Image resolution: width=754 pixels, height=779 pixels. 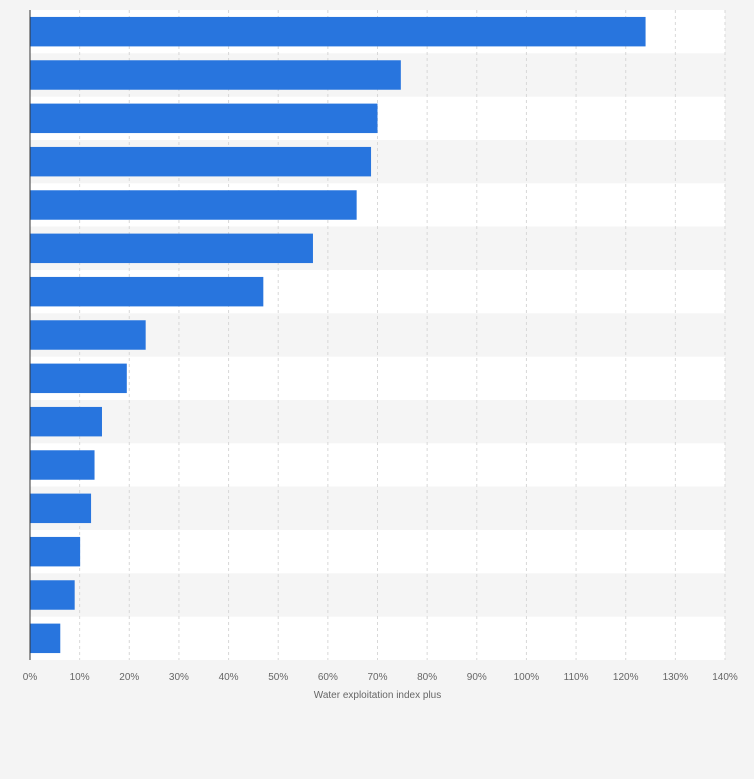 I want to click on x-tick-label: 140%, so click(x=725, y=677).